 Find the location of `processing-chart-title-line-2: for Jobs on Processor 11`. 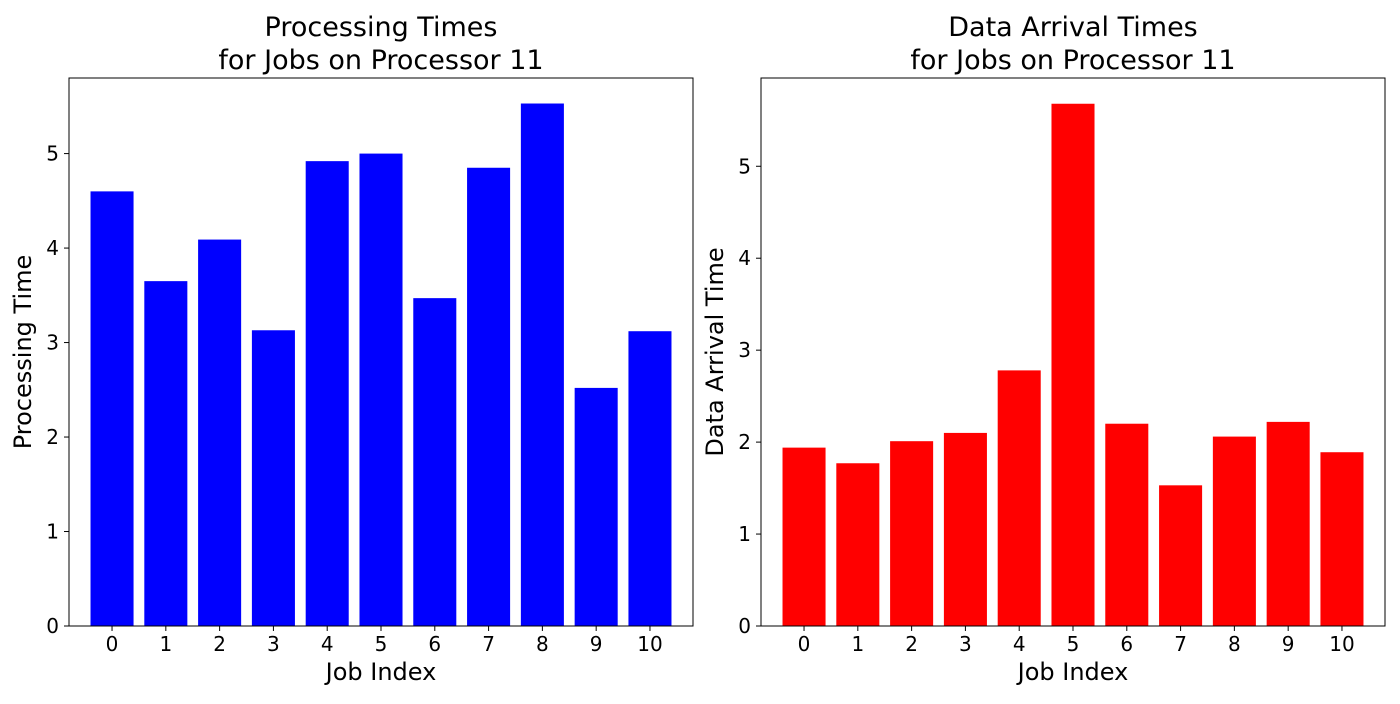

processing-chart-title-line-2: for Jobs on Processor 11 is located at coordinates (380, 60).